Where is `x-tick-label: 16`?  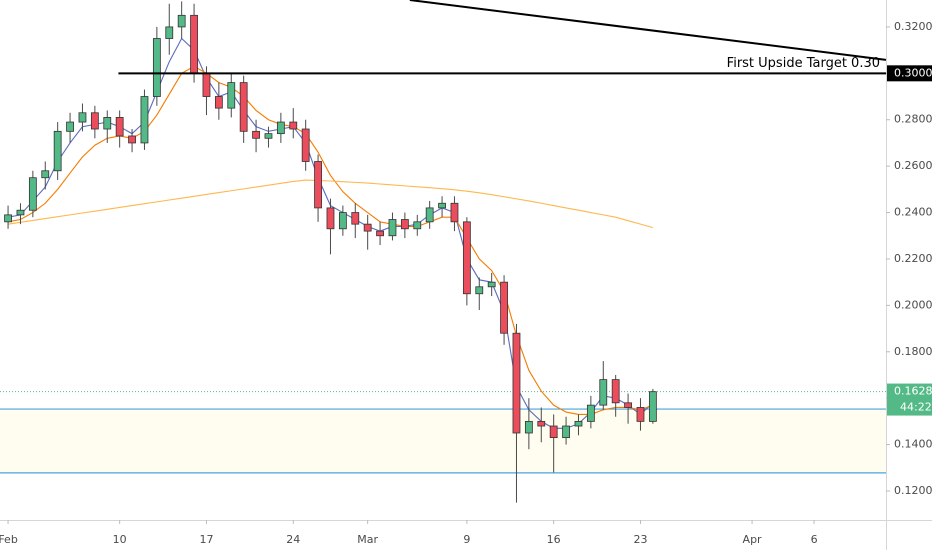 x-tick-label: 16 is located at coordinates (554, 539).